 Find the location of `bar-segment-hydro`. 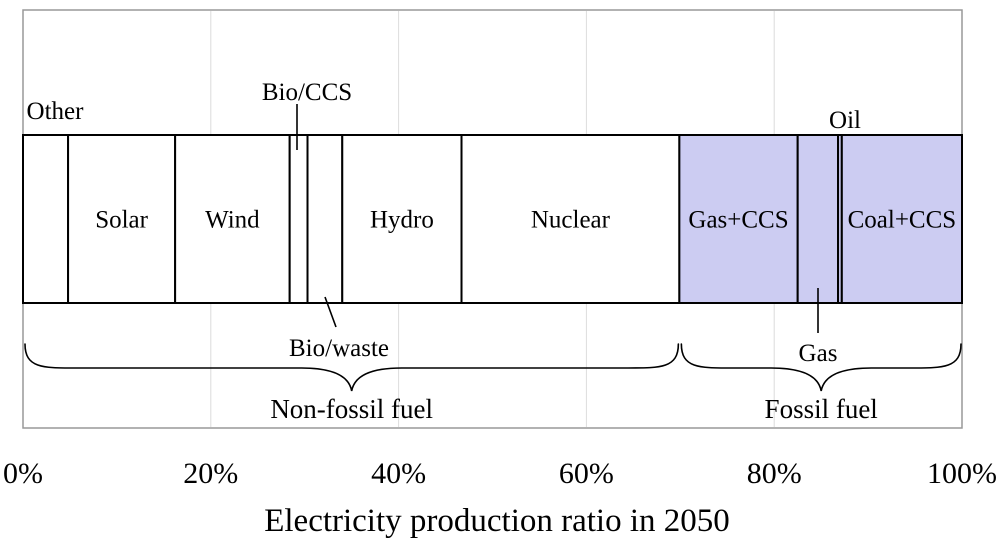

bar-segment-hydro is located at coordinates (402, 219).